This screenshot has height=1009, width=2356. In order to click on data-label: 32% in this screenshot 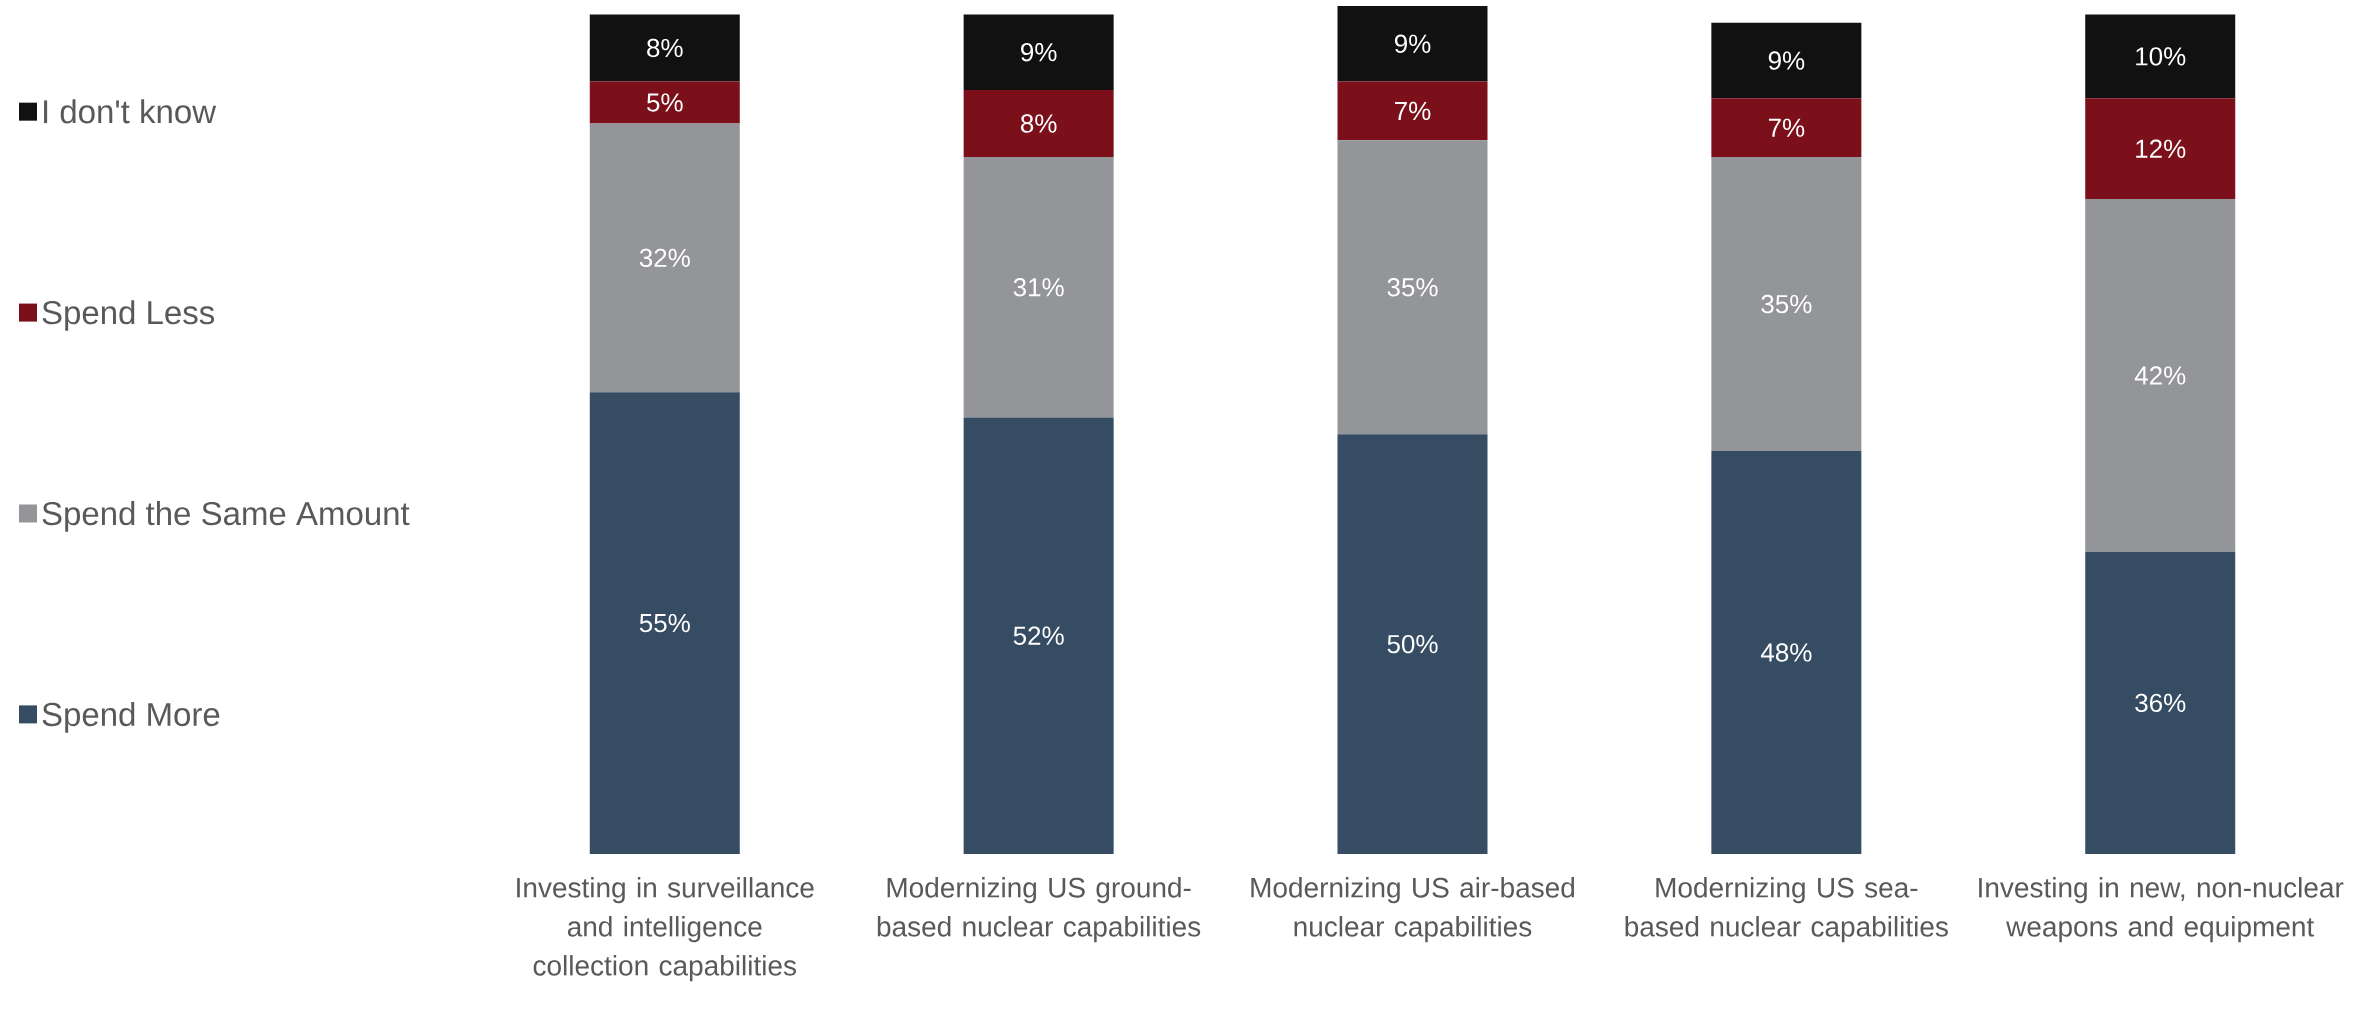, I will do `click(664, 258)`.